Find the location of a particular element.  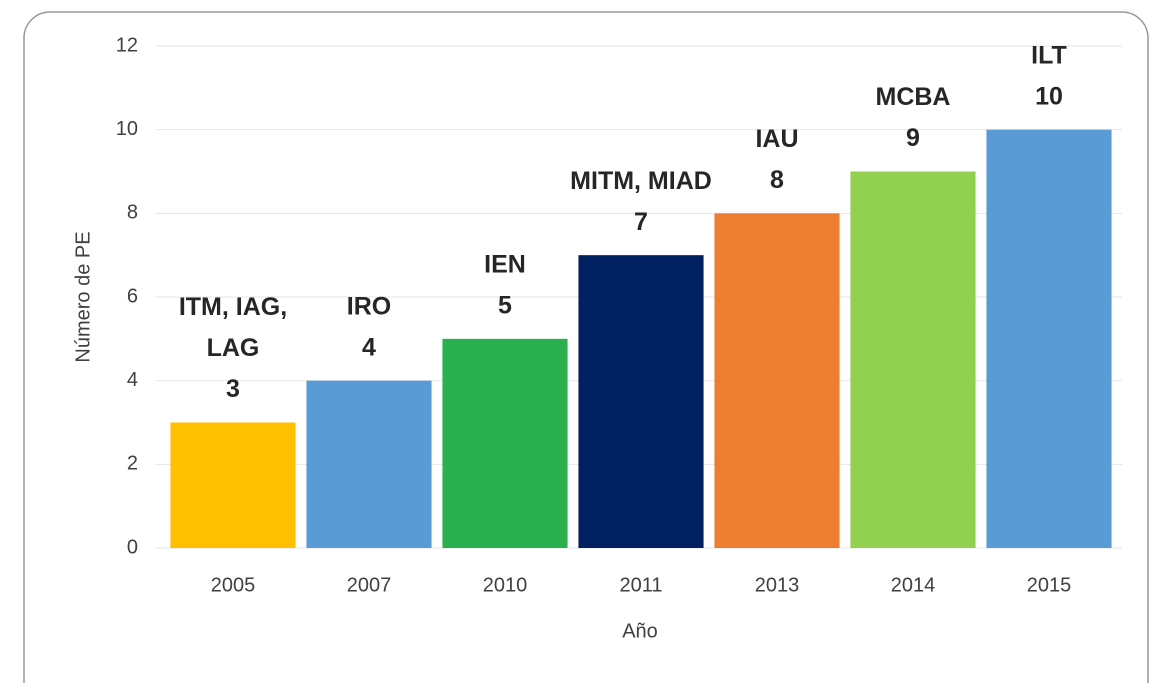

bar-label: ILT is located at coordinates (1049, 55).